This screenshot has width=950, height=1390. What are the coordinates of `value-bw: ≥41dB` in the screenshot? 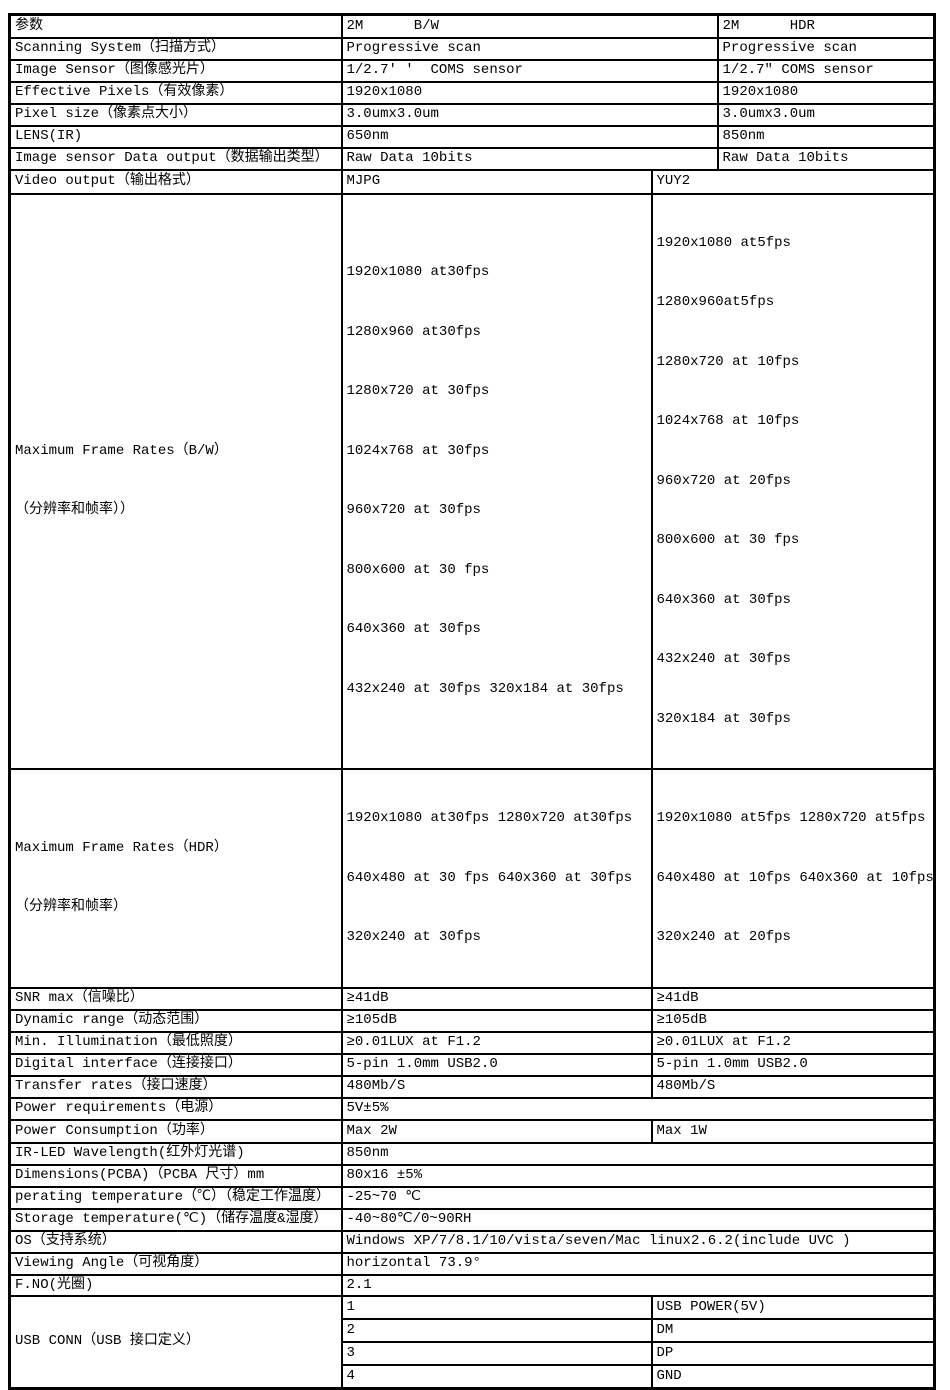 It's located at (496, 998).